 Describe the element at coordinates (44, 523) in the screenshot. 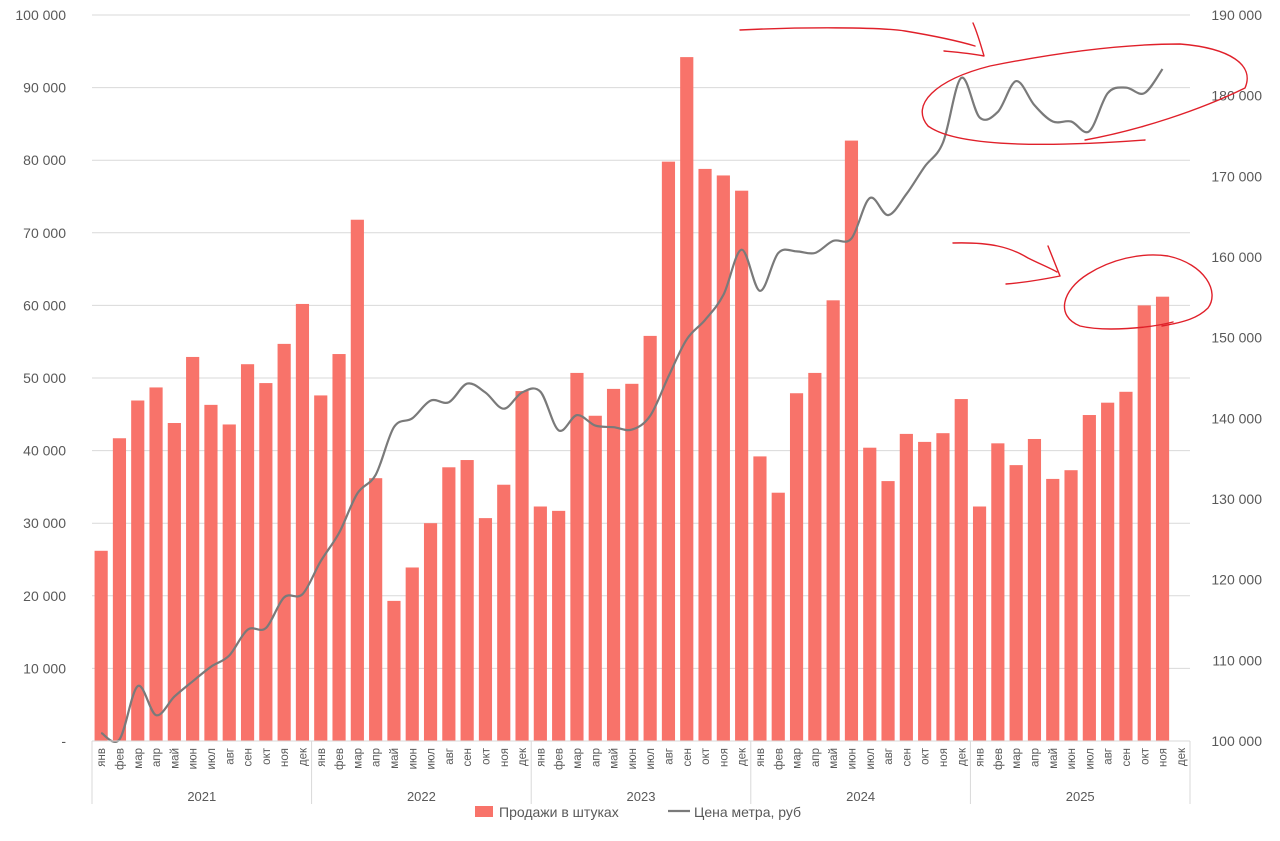

I see `left-axis-tick: 30 000` at that location.